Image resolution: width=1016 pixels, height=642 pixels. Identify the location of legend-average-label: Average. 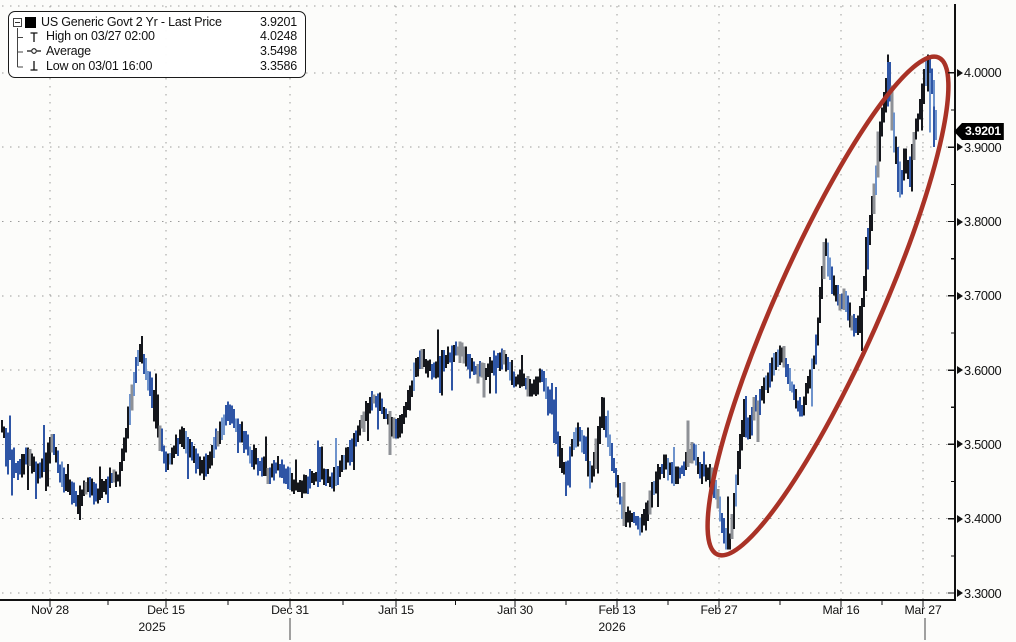
(68, 50).